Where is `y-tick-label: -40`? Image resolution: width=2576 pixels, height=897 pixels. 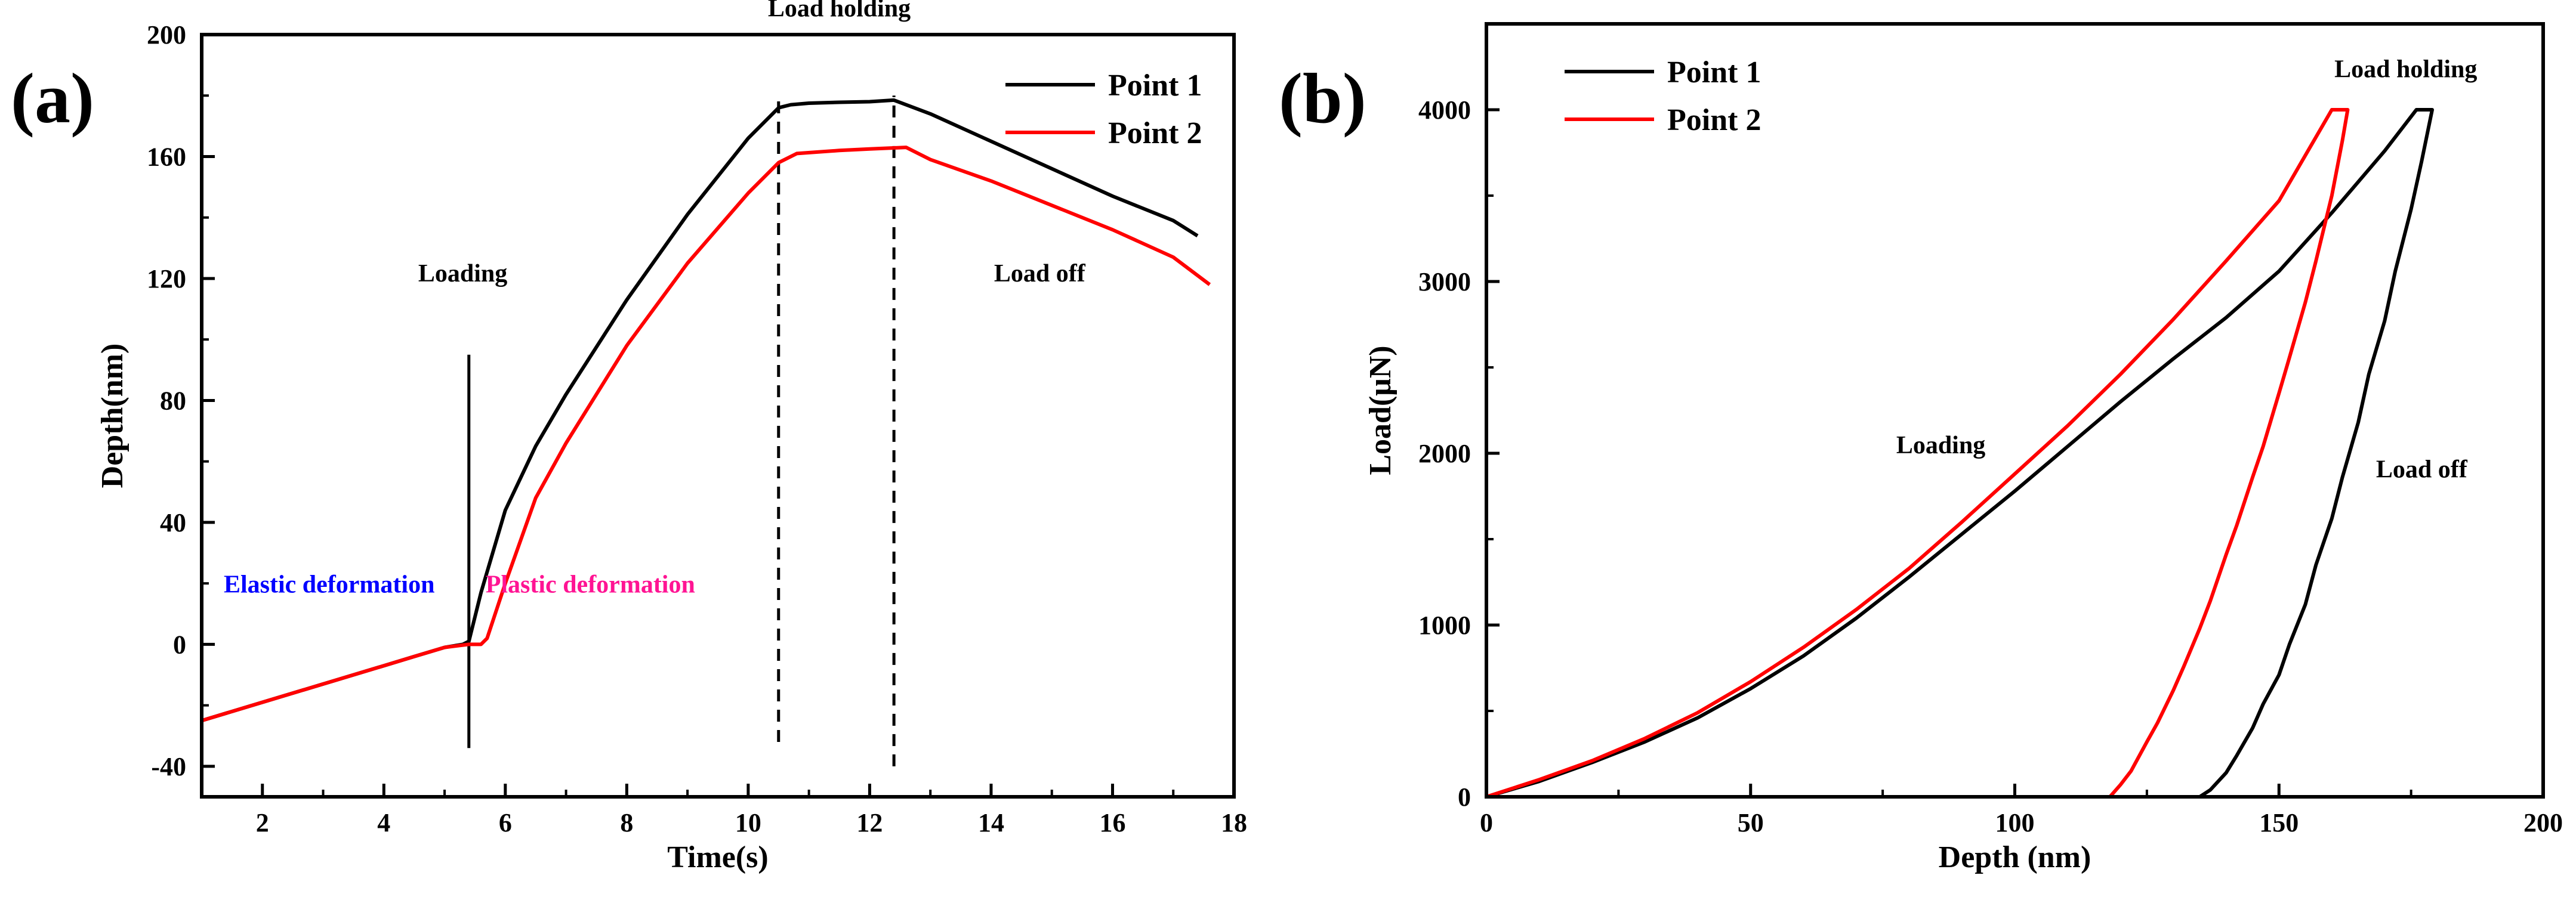
y-tick-label: -40 is located at coordinates (168, 766).